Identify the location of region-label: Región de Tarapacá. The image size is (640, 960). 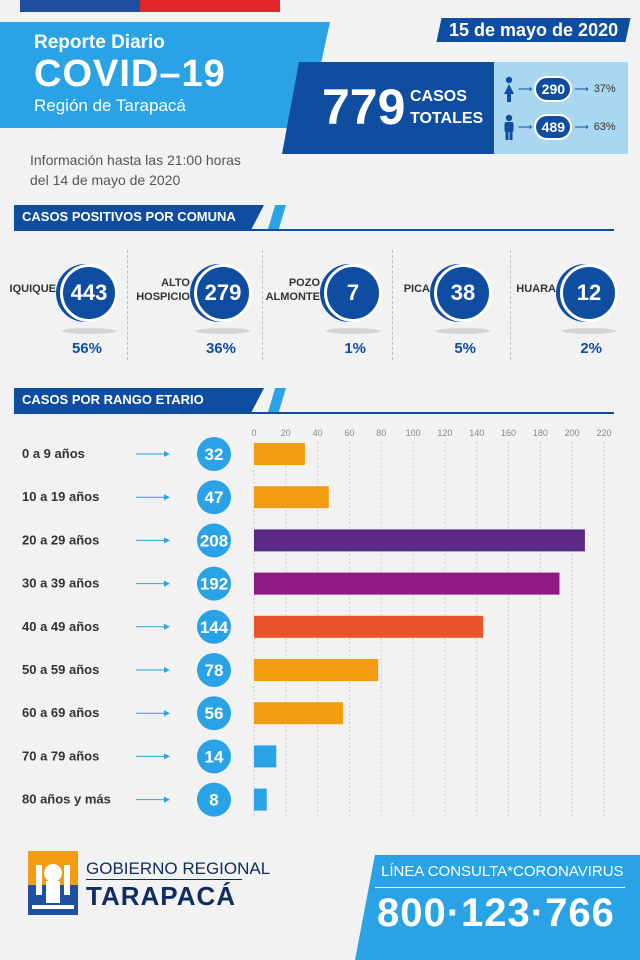
(110, 105).